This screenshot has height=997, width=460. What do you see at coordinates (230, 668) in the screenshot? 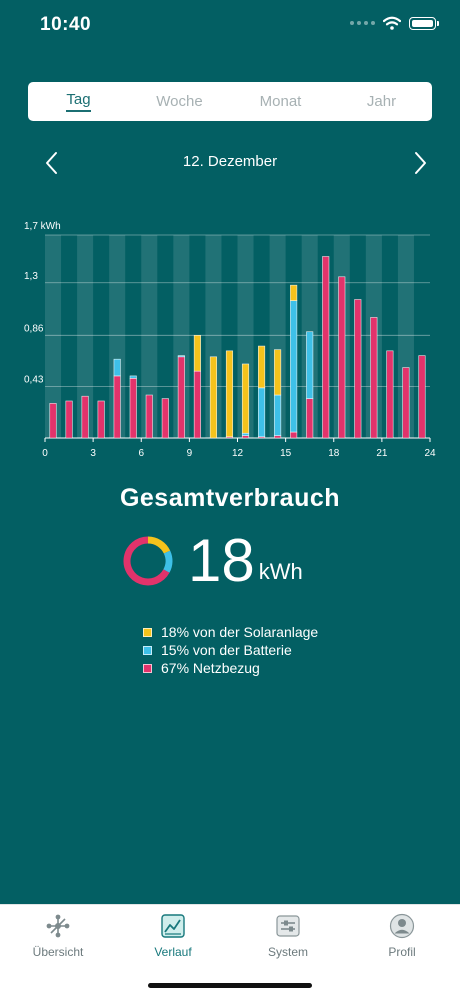
I see `legend-item-grid: 67% Netzbezug` at bounding box center [230, 668].